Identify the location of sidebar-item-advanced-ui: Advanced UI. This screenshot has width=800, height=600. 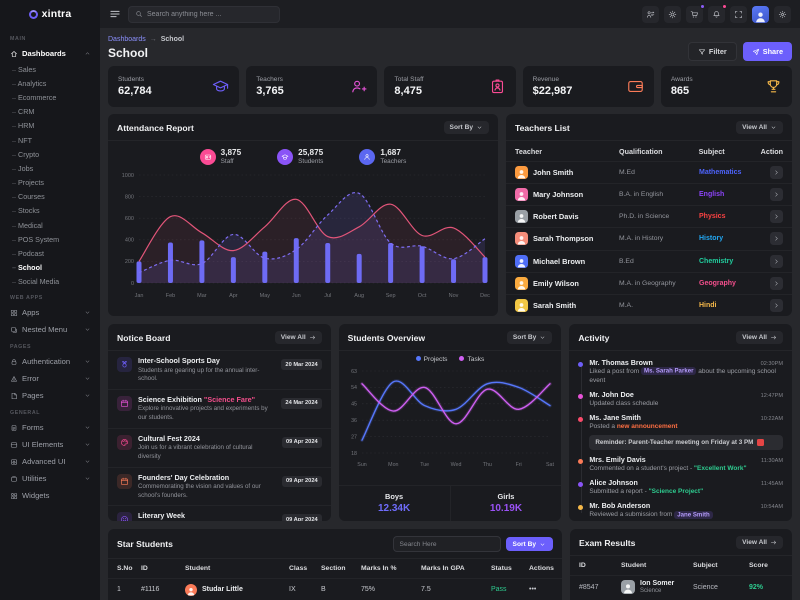
(50, 461).